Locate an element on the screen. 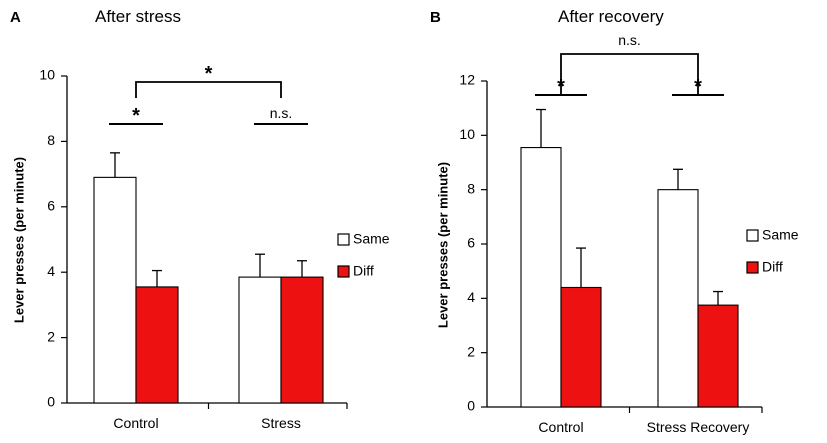 The height and width of the screenshot is (443, 827). panel-b-title: After recovery is located at coordinates (611, 16).